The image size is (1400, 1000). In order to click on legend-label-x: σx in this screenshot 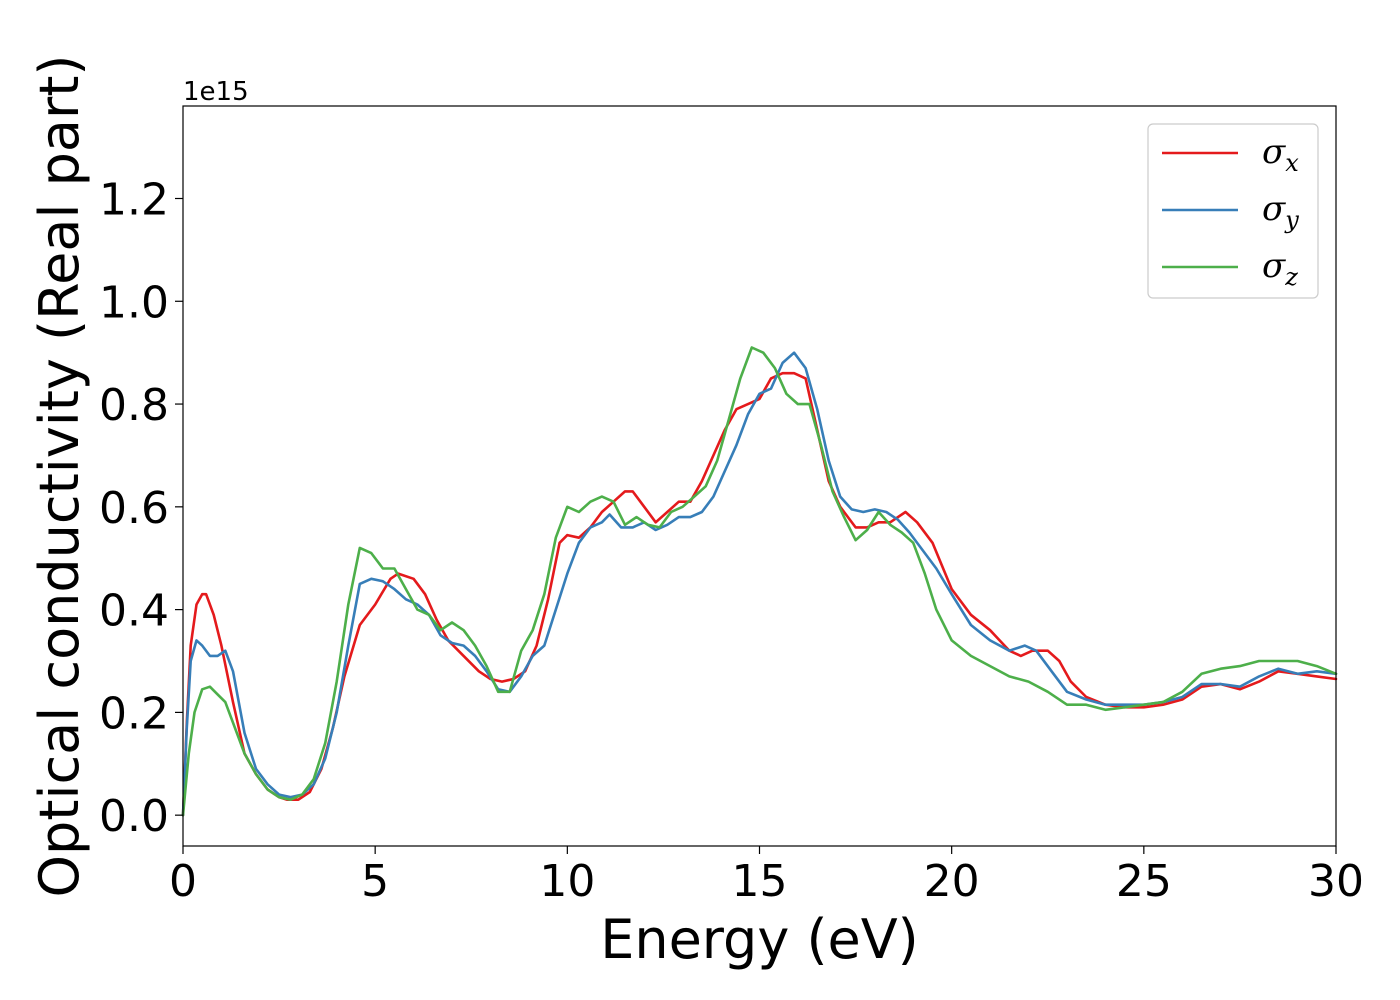, I will do `click(1280, 154)`.